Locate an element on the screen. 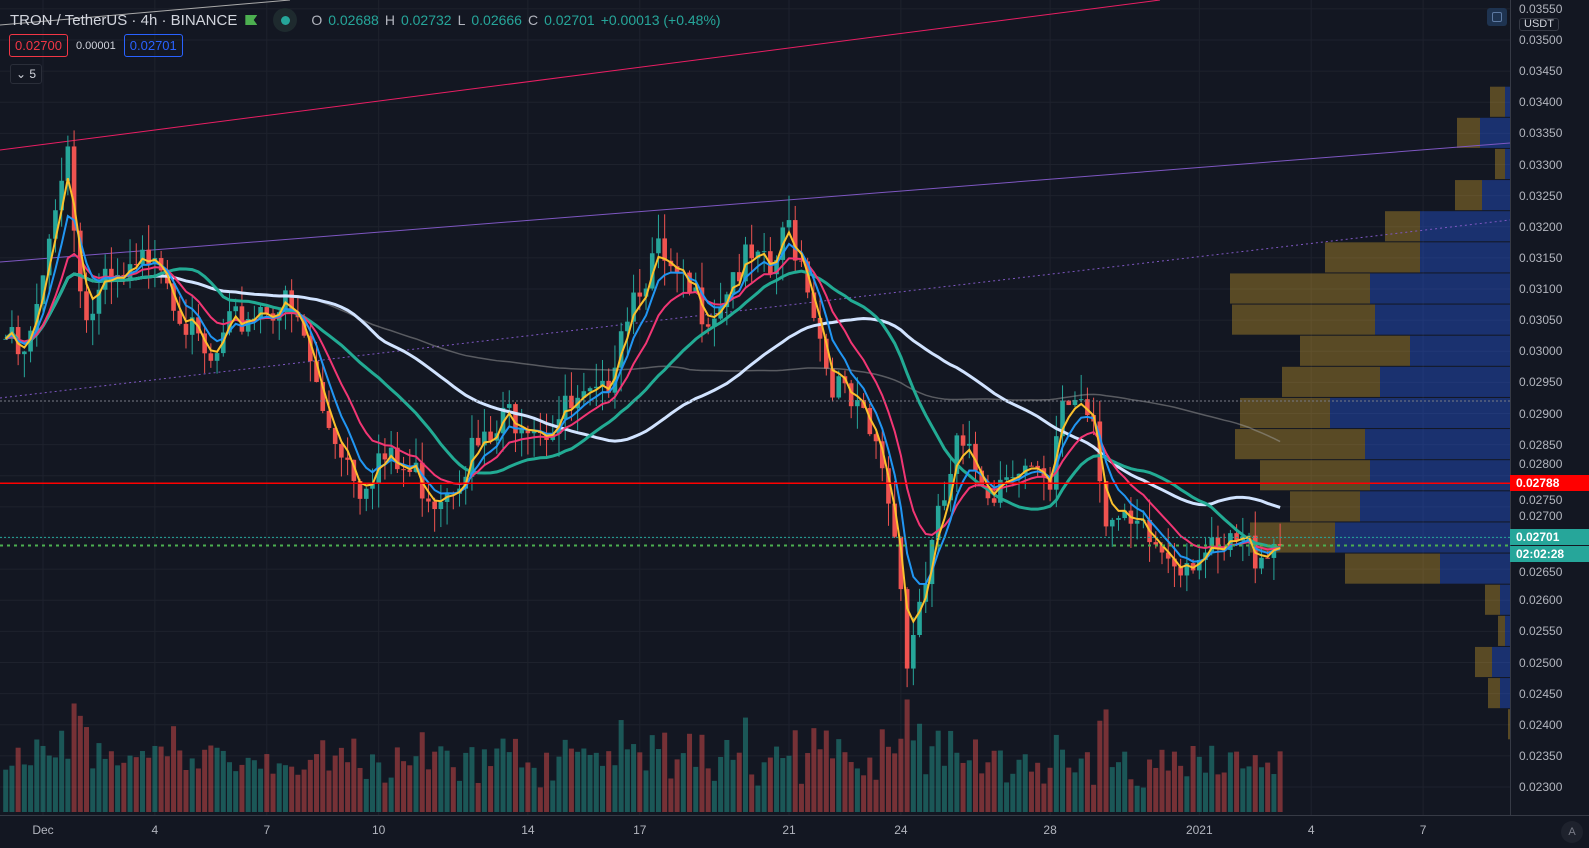 Image resolution: width=1589 pixels, height=848 pixels. price-tick: 0.02550 is located at coordinates (1541, 631).